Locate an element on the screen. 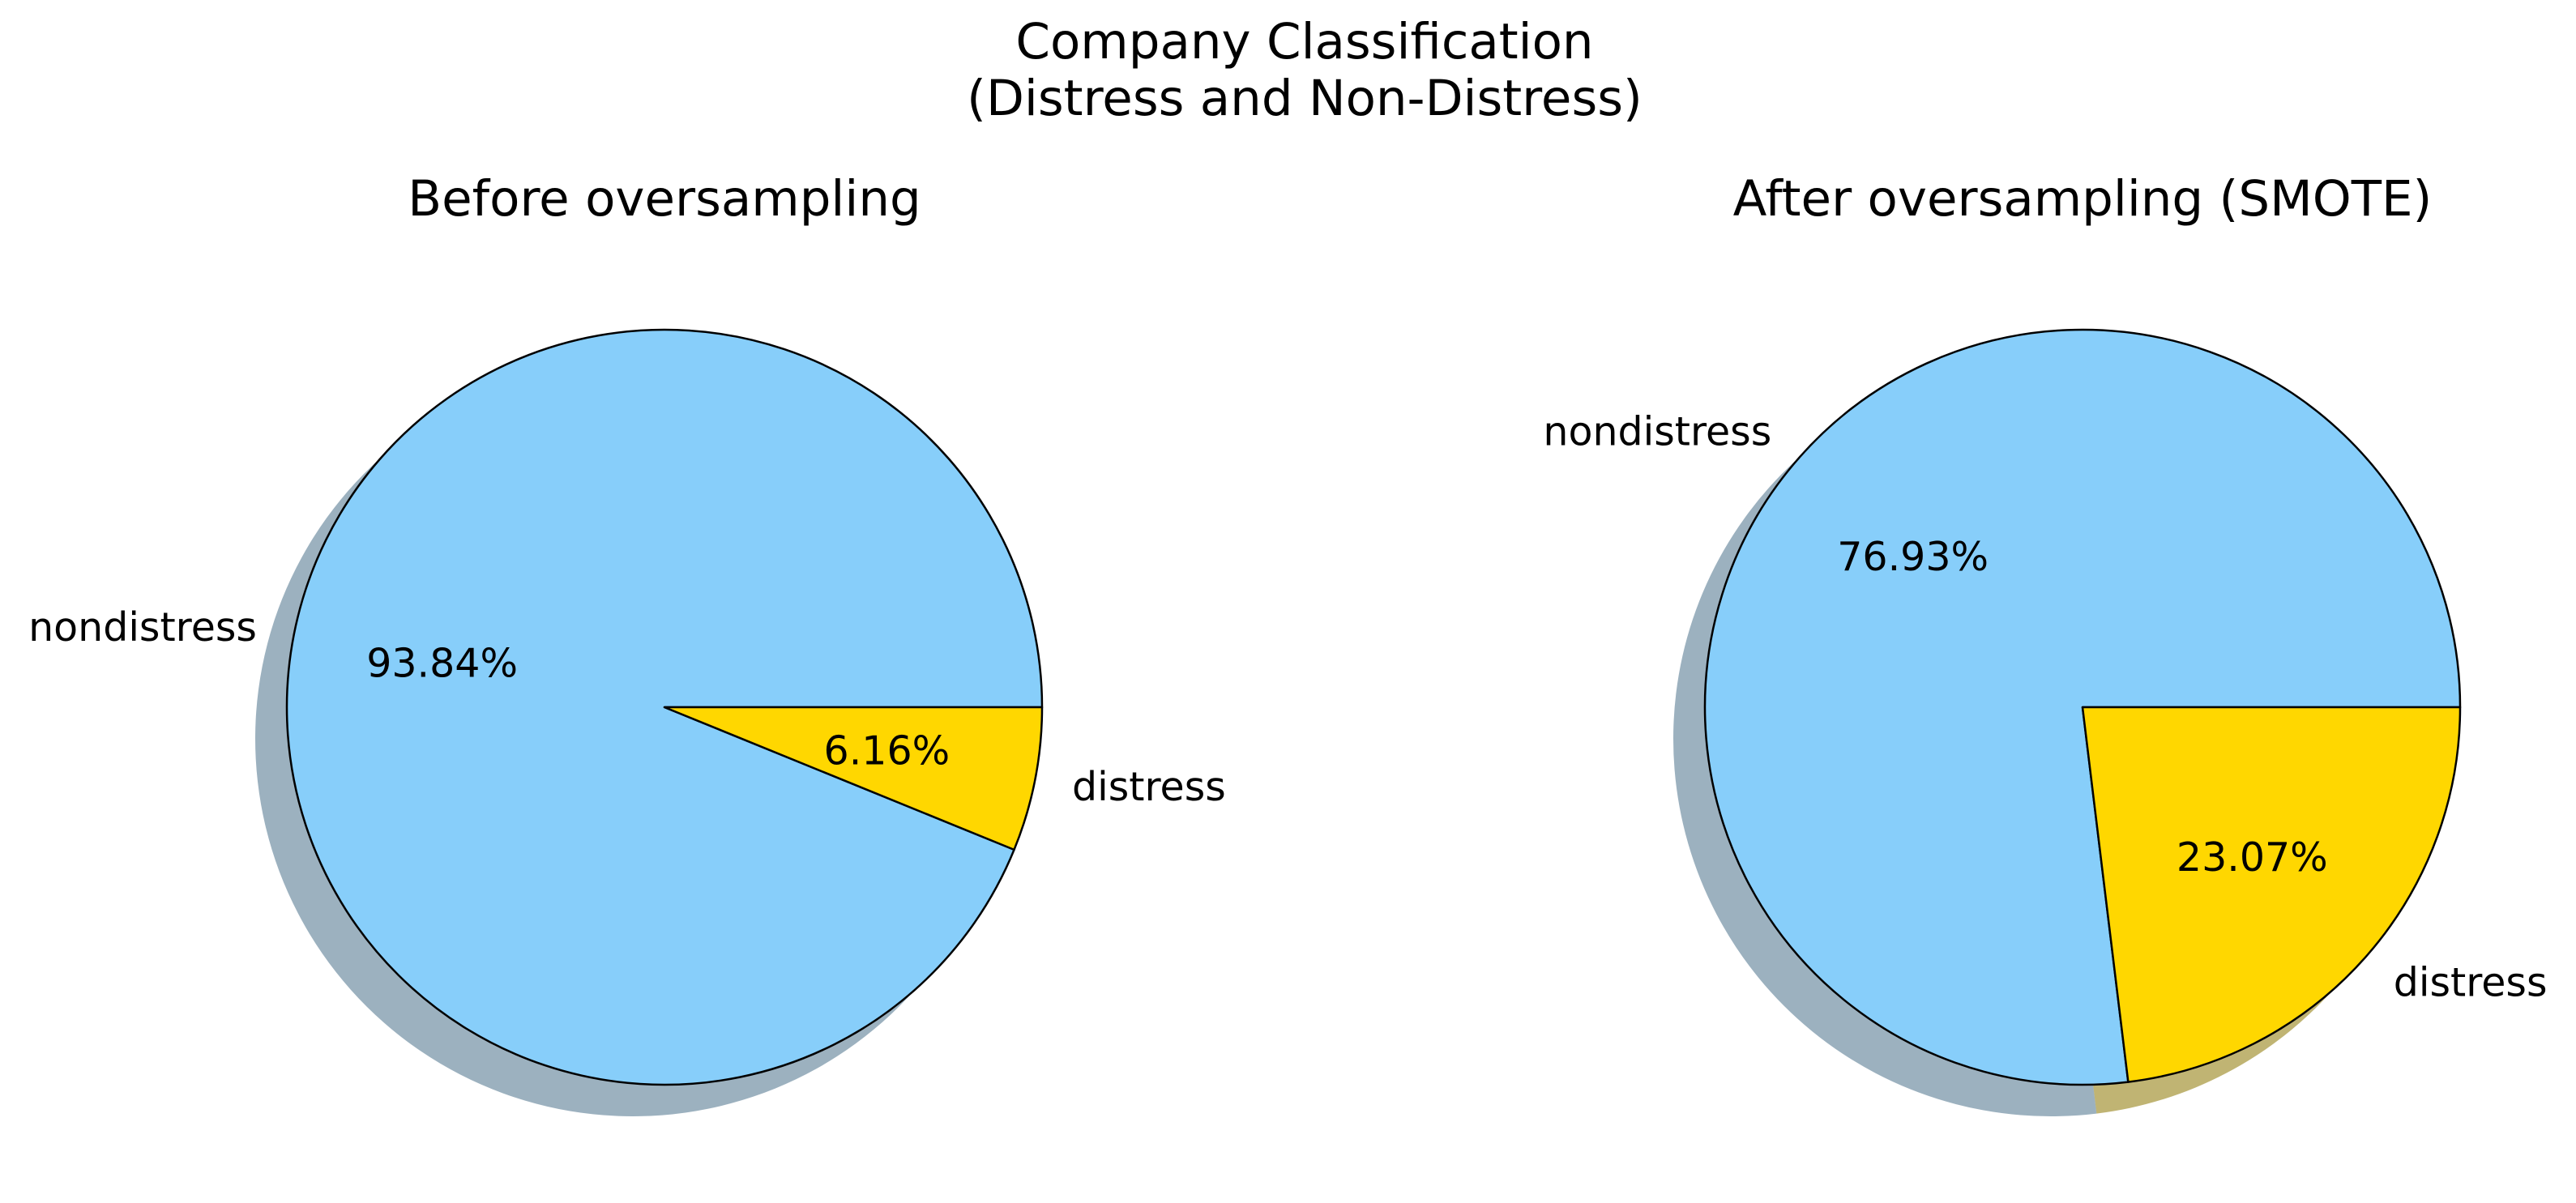 Image resolution: width=2576 pixels, height=1203 pixels. pie-percent-label-nondistress: 76.93% is located at coordinates (1913, 557).